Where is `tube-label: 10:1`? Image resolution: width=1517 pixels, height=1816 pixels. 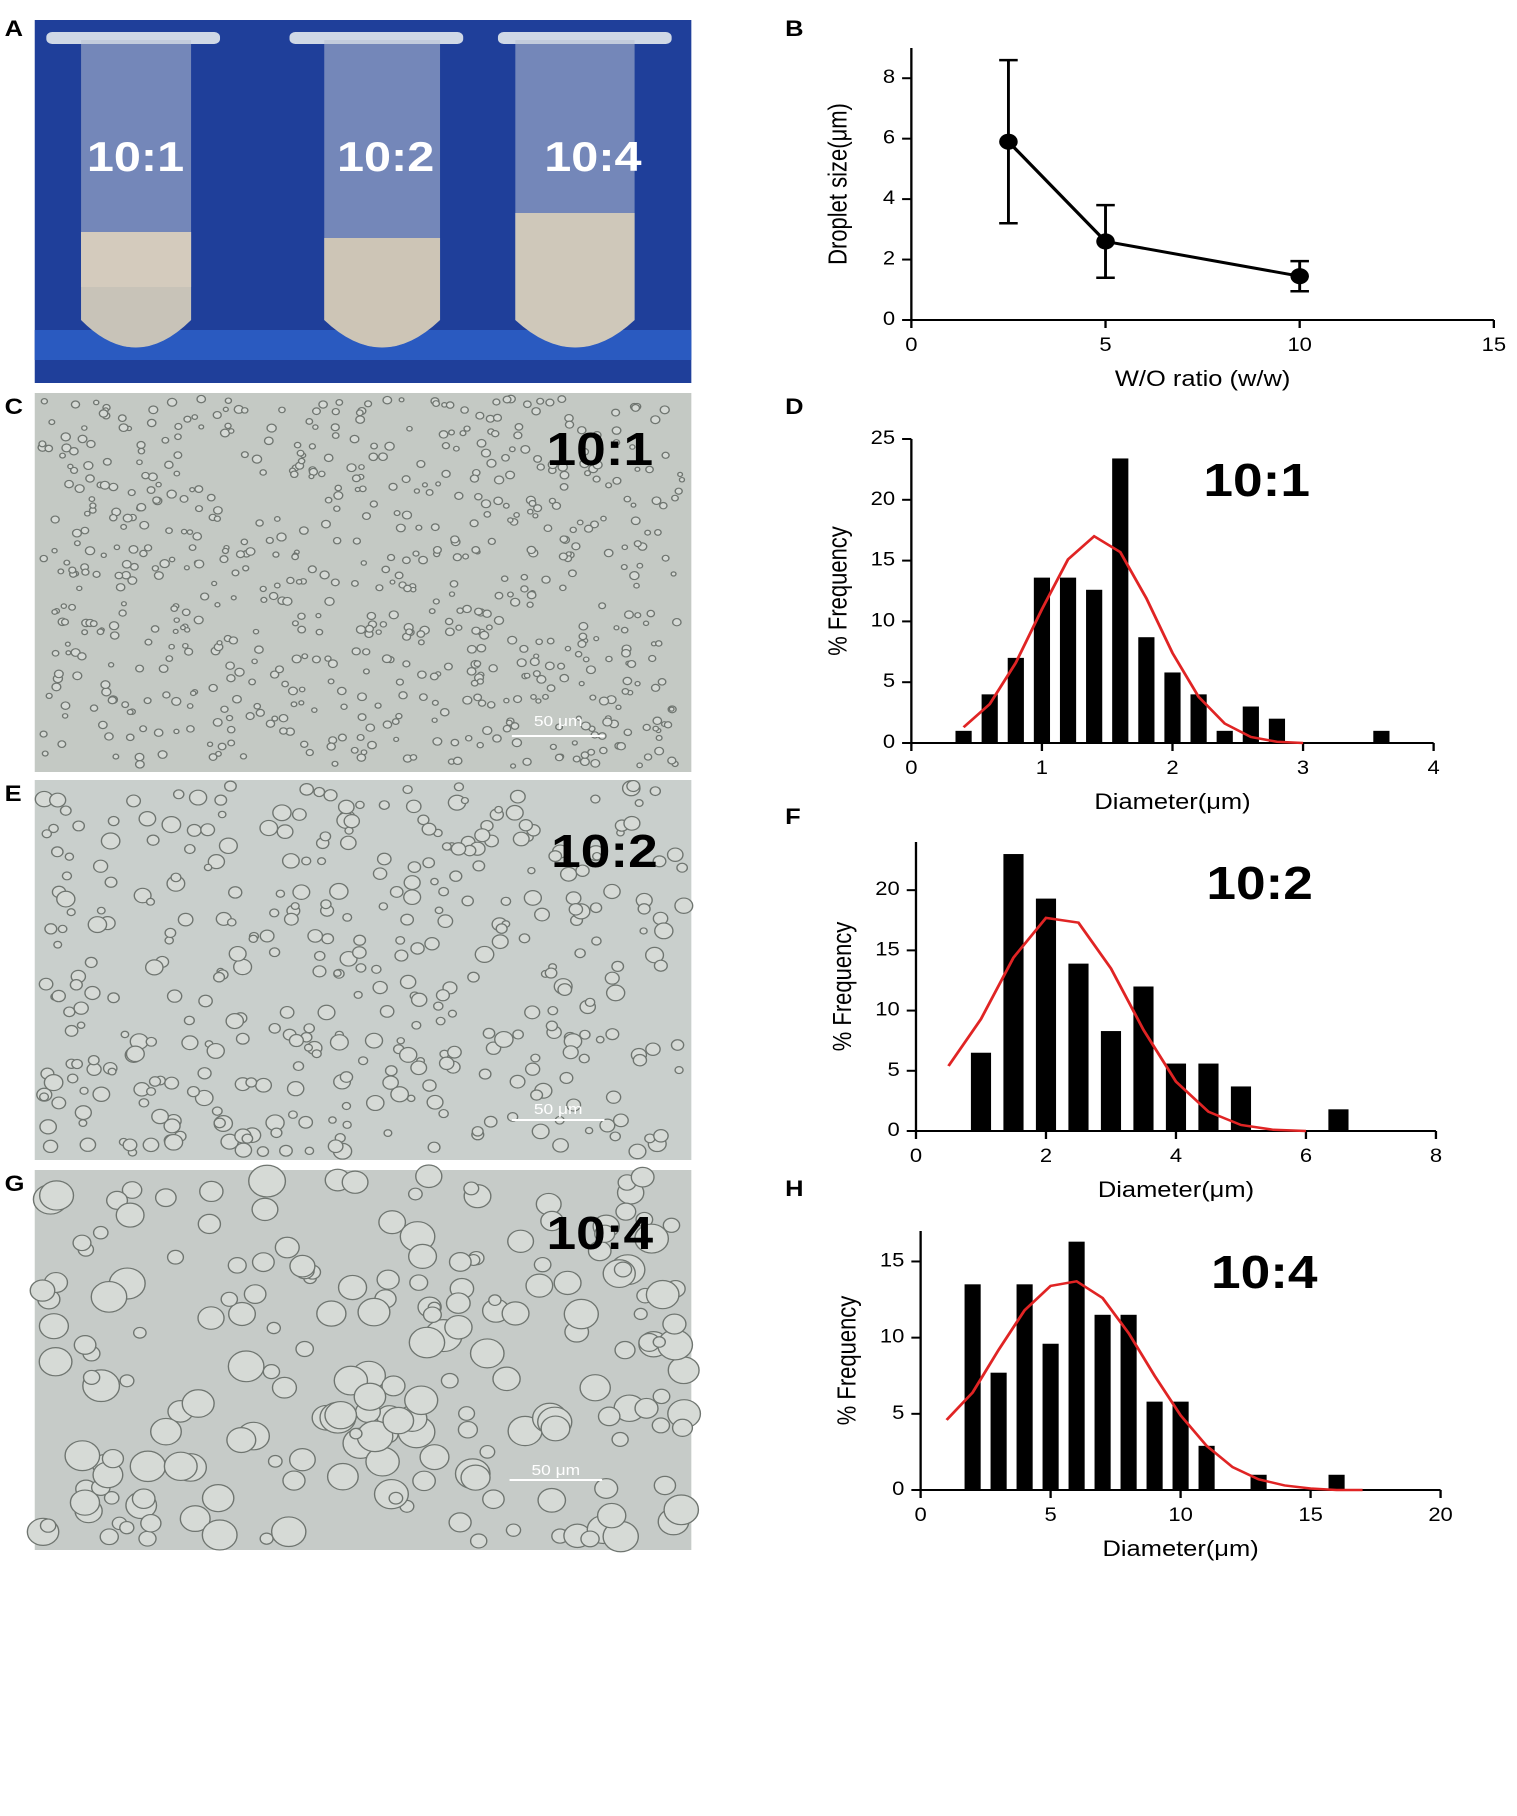
tube-label: 10:1 is located at coordinates (135, 156).